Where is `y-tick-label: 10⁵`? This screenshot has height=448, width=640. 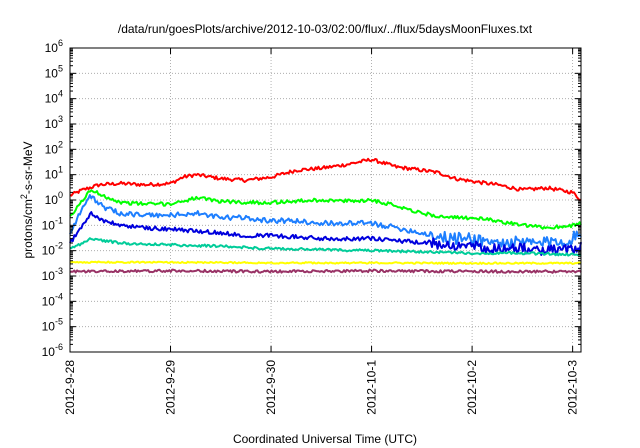 y-tick-label: 10⁵ is located at coordinates (54, 71).